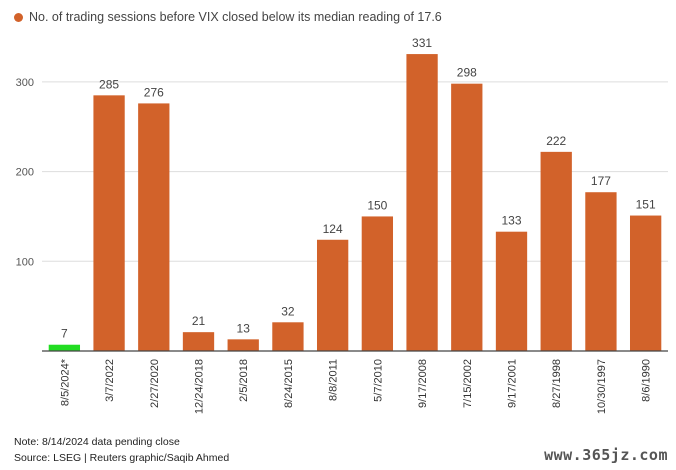 Image resolution: width=676 pixels, height=470 pixels. What do you see at coordinates (602, 386) in the screenshot?
I see `x-tick-label: 10/30/1997` at bounding box center [602, 386].